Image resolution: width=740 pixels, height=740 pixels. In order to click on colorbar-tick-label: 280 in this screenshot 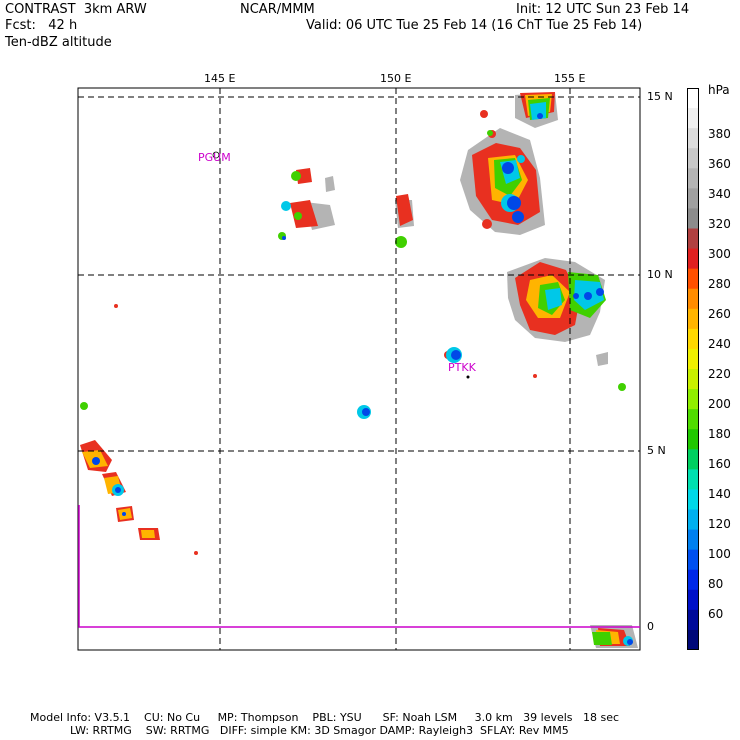, I will do `click(719, 284)`.